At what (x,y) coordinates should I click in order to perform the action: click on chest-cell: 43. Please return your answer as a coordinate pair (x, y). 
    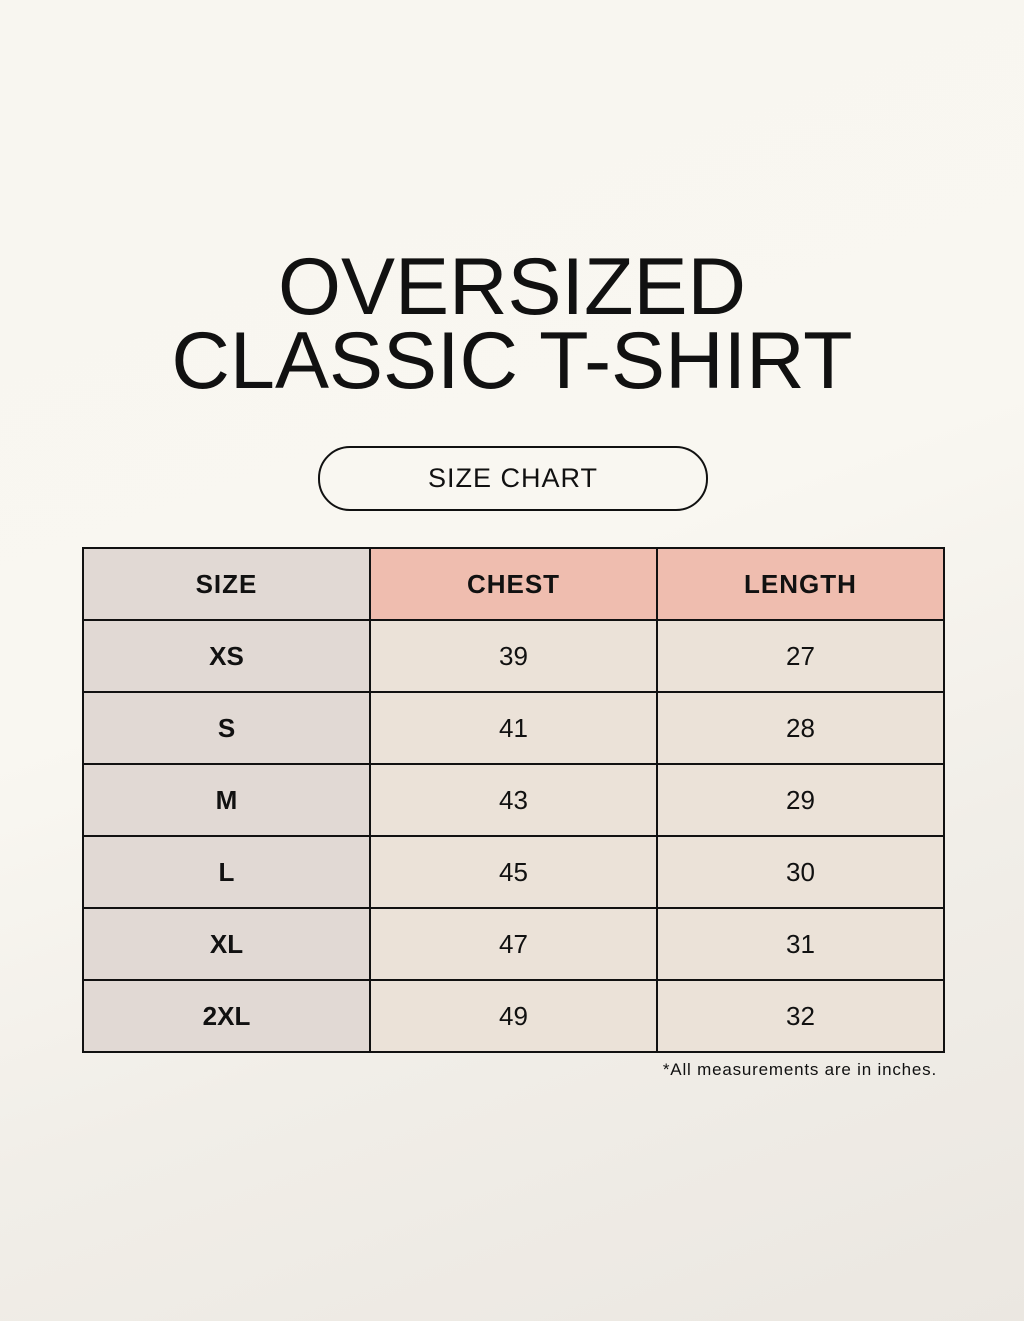
    Looking at the image, I should click on (513, 800).